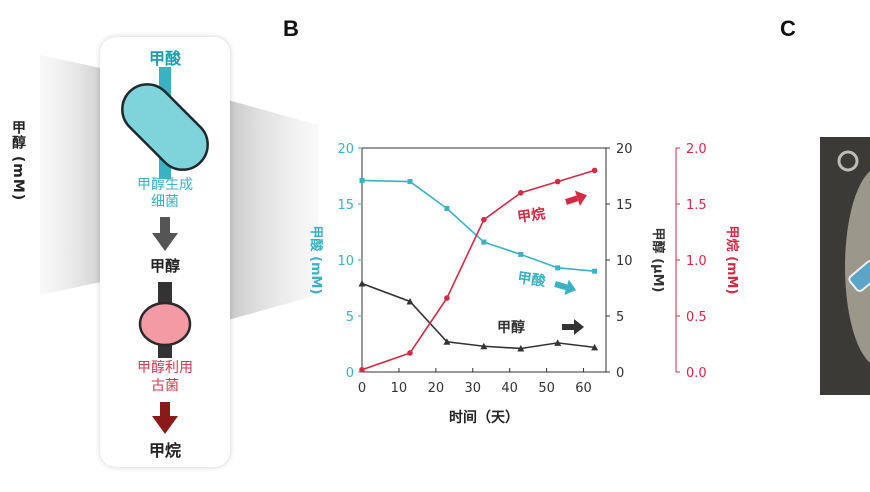  What do you see at coordinates (75, 175) in the screenshot?
I see `zoom-shade-left` at bounding box center [75, 175].